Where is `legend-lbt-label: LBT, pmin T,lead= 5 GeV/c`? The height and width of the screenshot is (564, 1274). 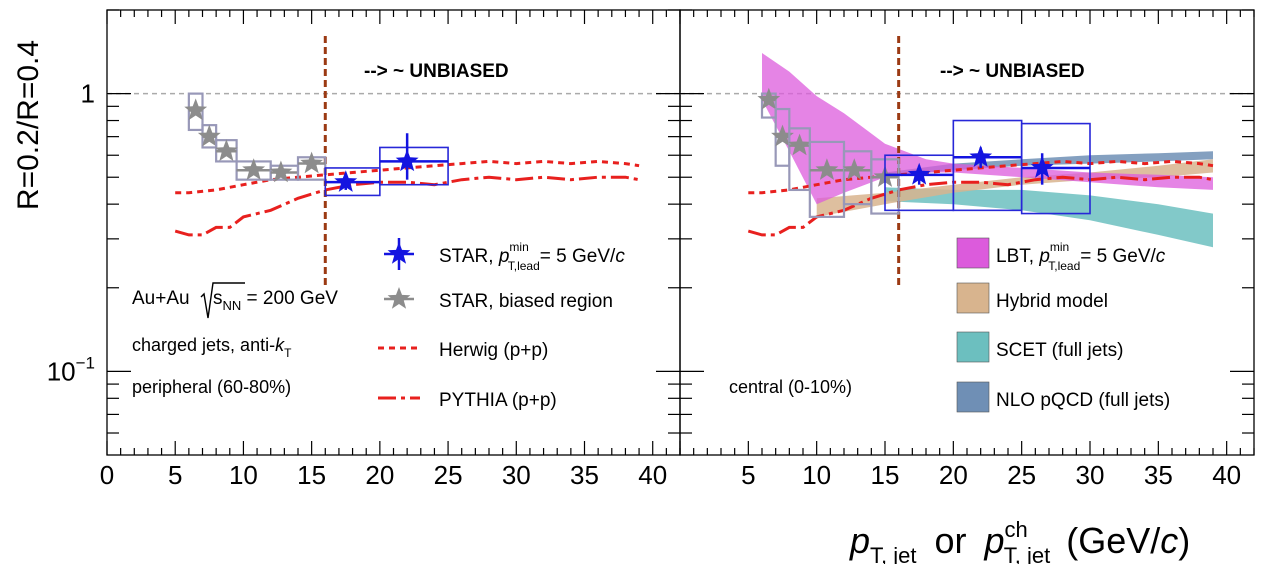 legend-lbt-label: LBT, pmin T,lead= 5 GeV/c is located at coordinates (1081, 256).